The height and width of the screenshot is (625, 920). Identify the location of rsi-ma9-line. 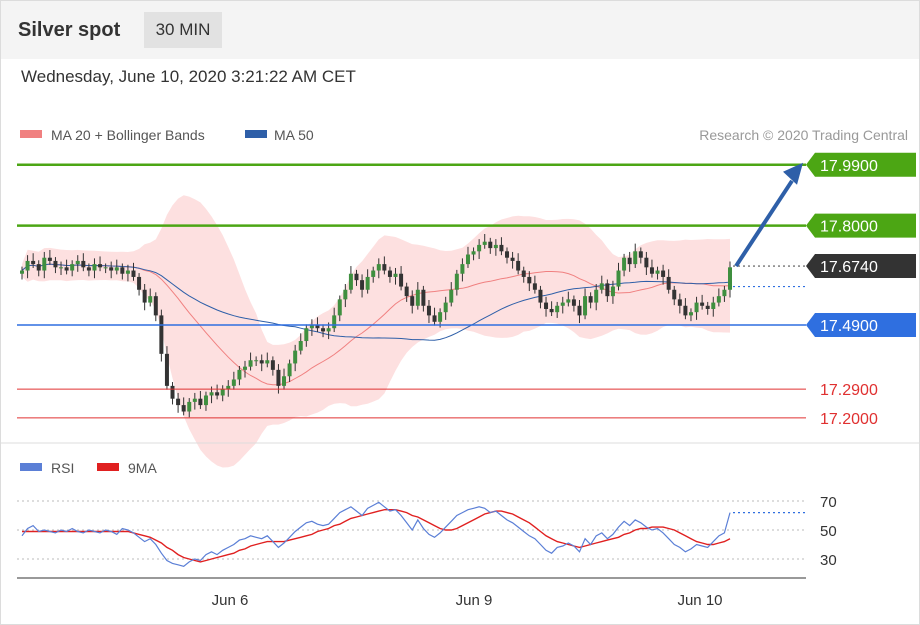
(376, 536).